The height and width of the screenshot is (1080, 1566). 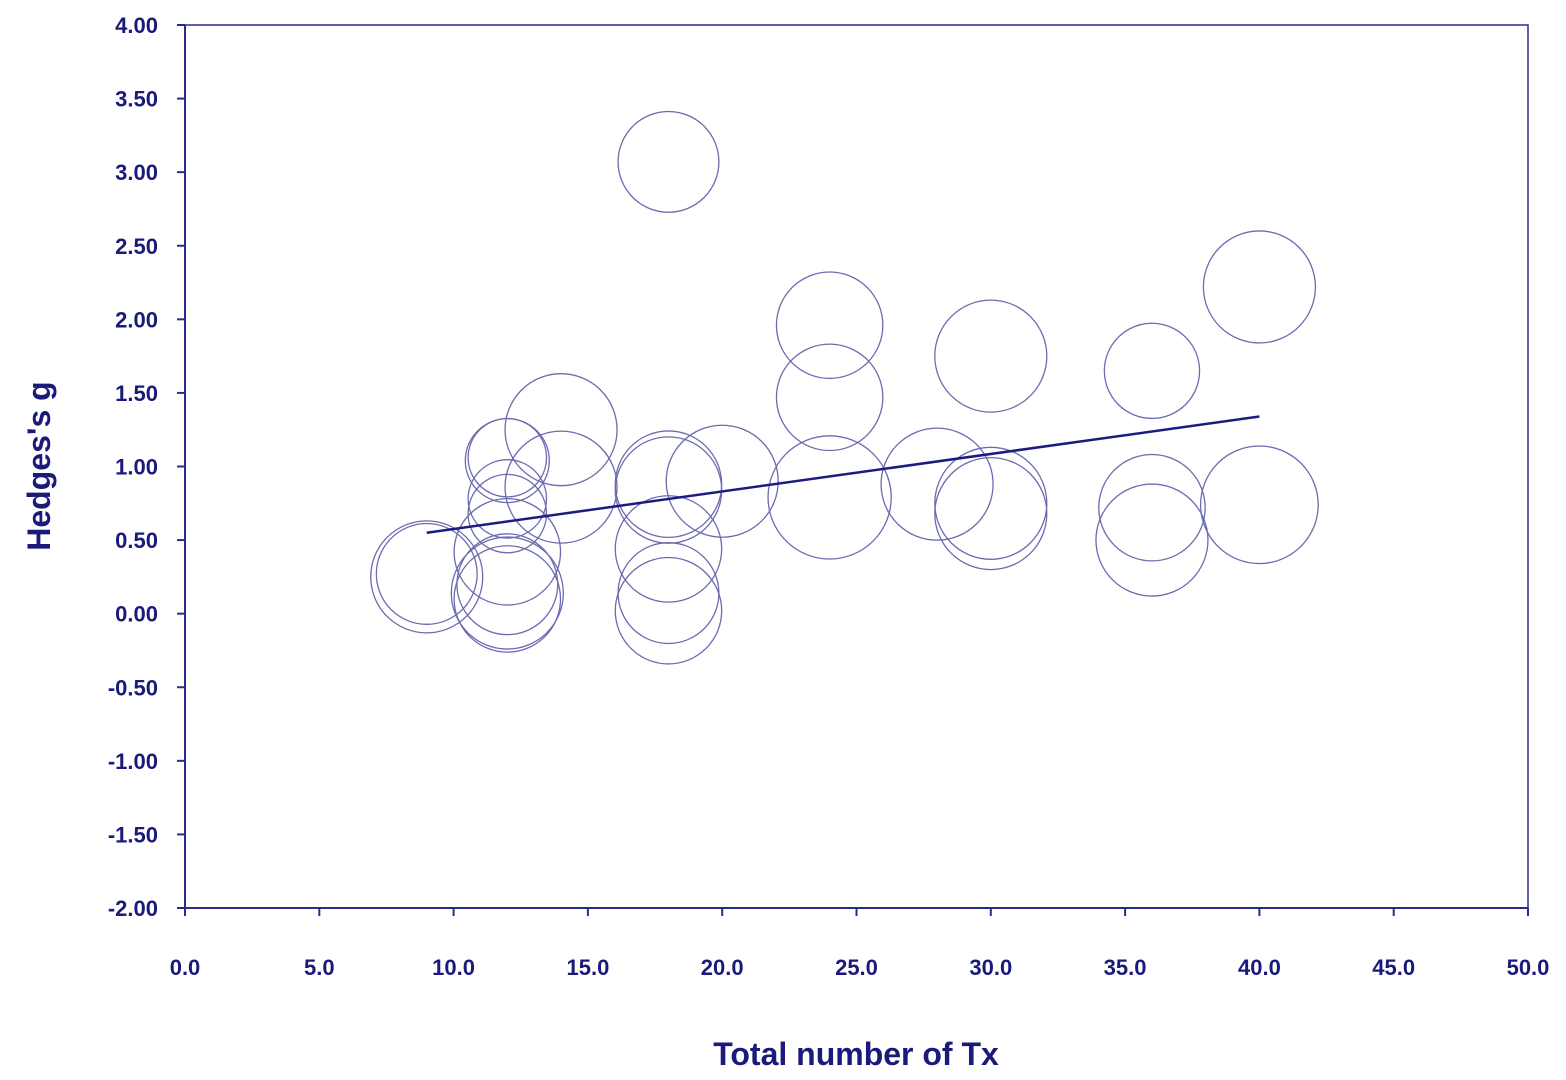 What do you see at coordinates (185, 967) in the screenshot?
I see `x-tick-label: 0.0` at bounding box center [185, 967].